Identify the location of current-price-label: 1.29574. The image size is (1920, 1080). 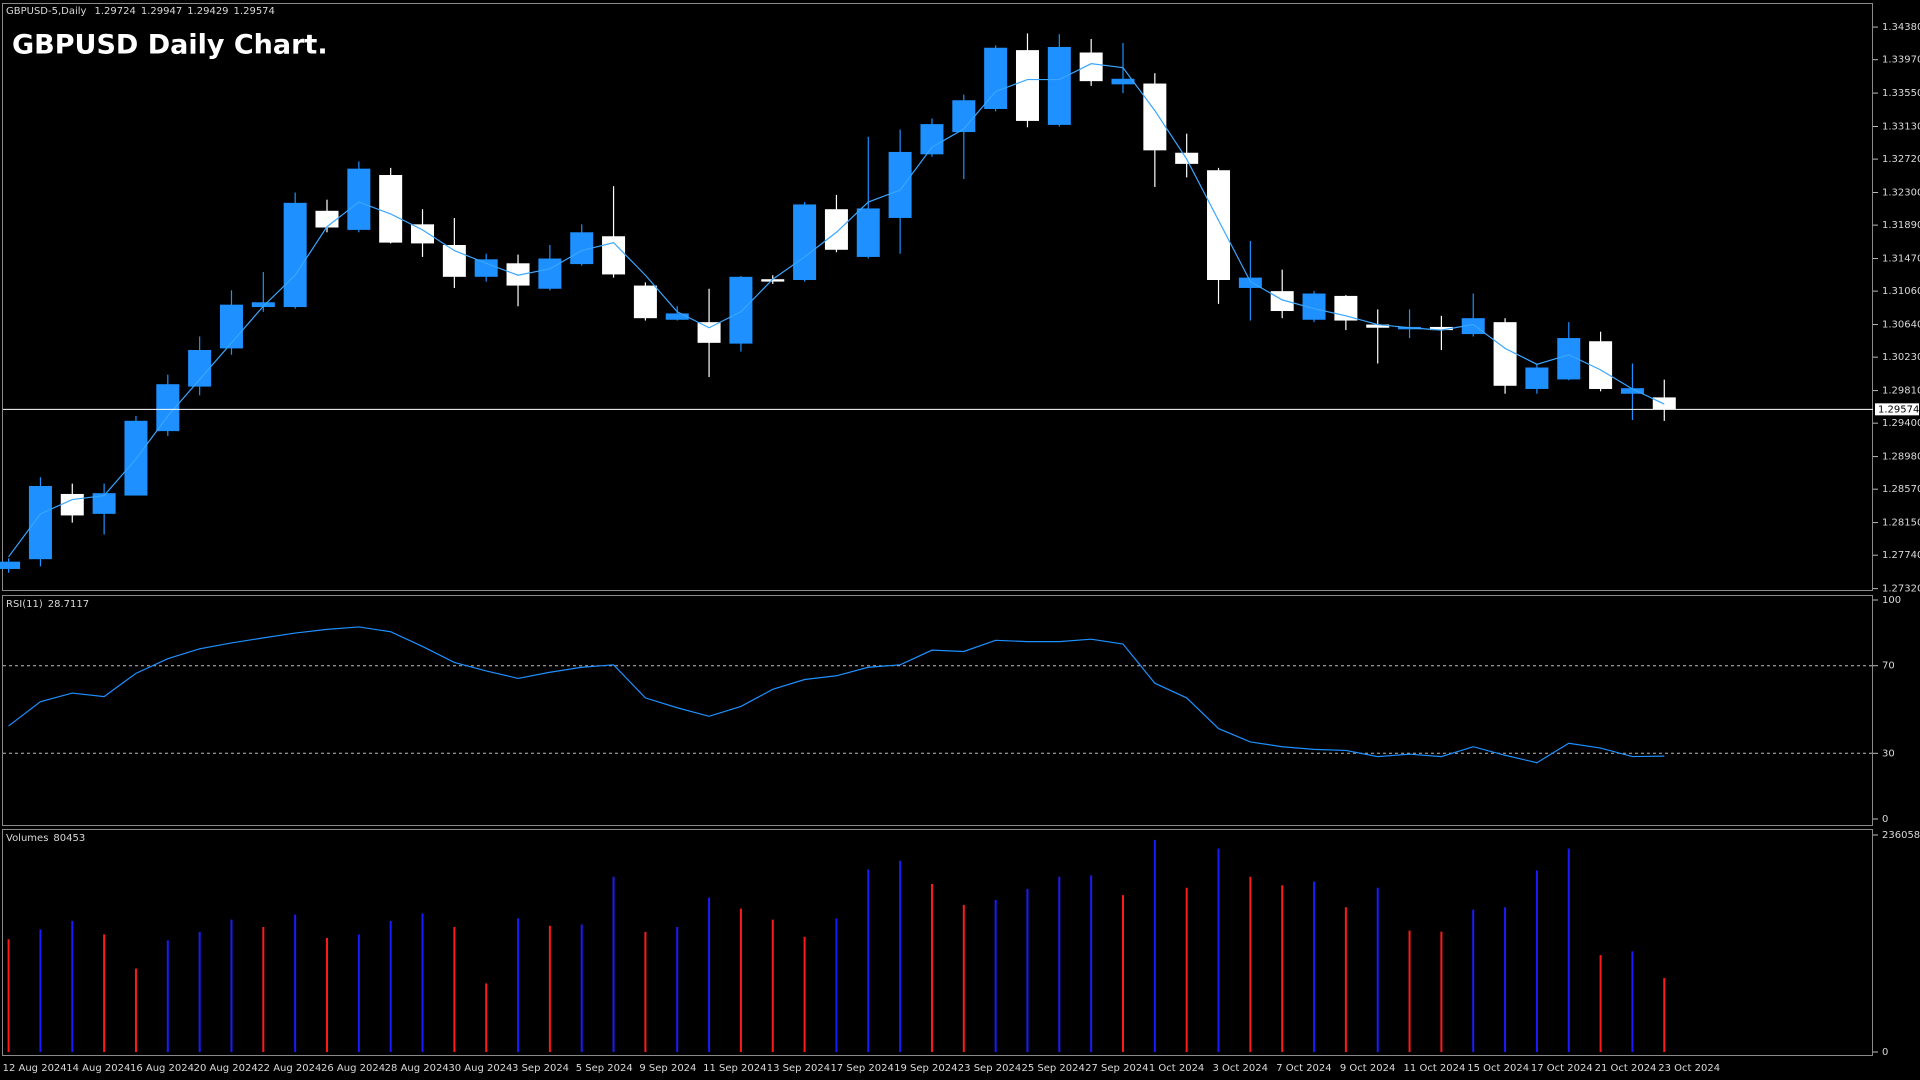
(1898, 409).